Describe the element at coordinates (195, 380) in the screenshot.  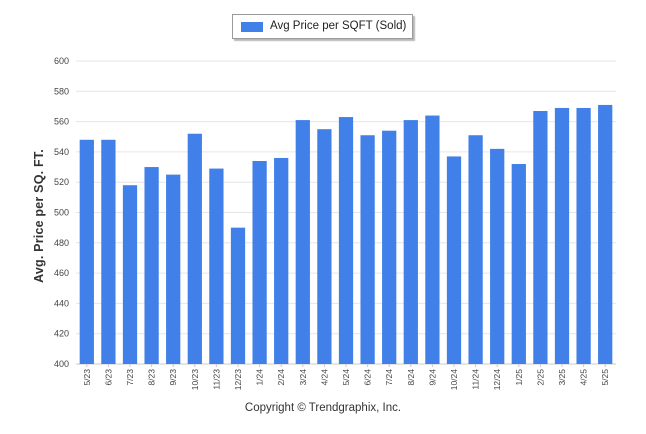
I see `x-tick-label: 10/23` at that location.